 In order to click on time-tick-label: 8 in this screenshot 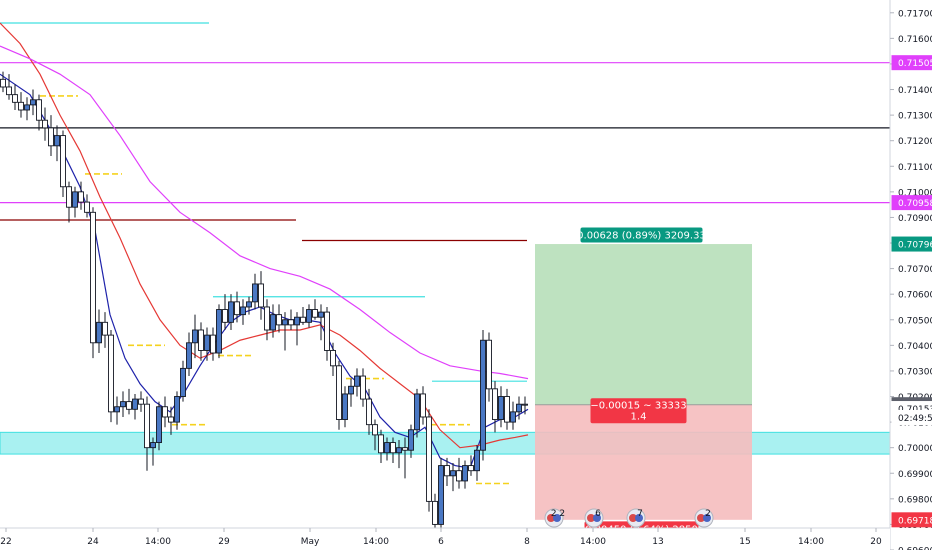, I will do `click(527, 542)`.